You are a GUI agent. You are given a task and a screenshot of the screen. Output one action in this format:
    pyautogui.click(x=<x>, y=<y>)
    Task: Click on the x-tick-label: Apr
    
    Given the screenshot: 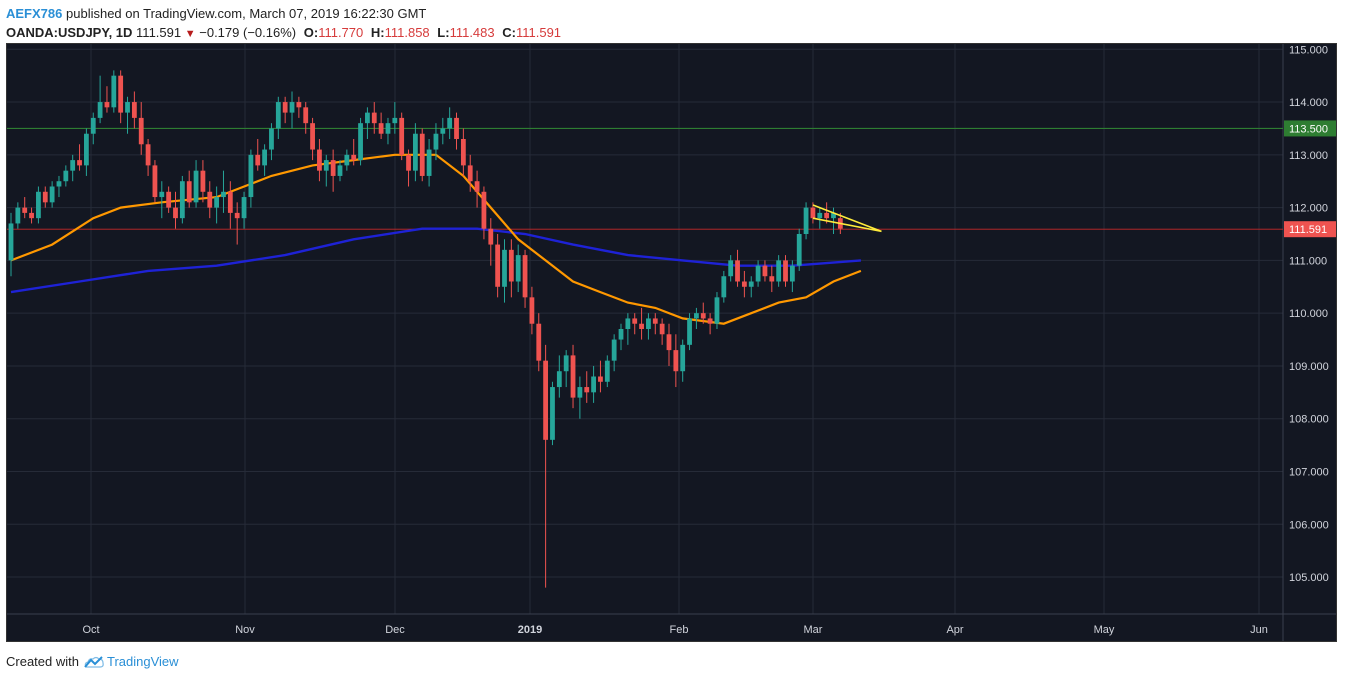 What is the action you would take?
    pyautogui.click(x=954, y=630)
    